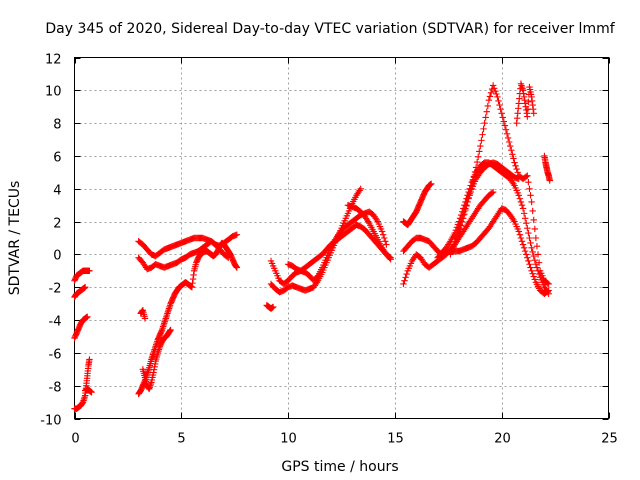 The image size is (640, 480). I want to click on y-tick-label: -2, so click(55, 289).